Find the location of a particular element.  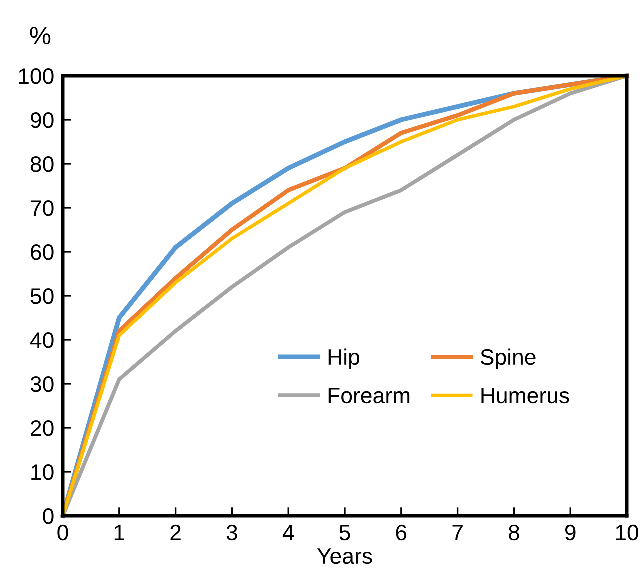

y-tick-label: 70 is located at coordinates (42, 208).